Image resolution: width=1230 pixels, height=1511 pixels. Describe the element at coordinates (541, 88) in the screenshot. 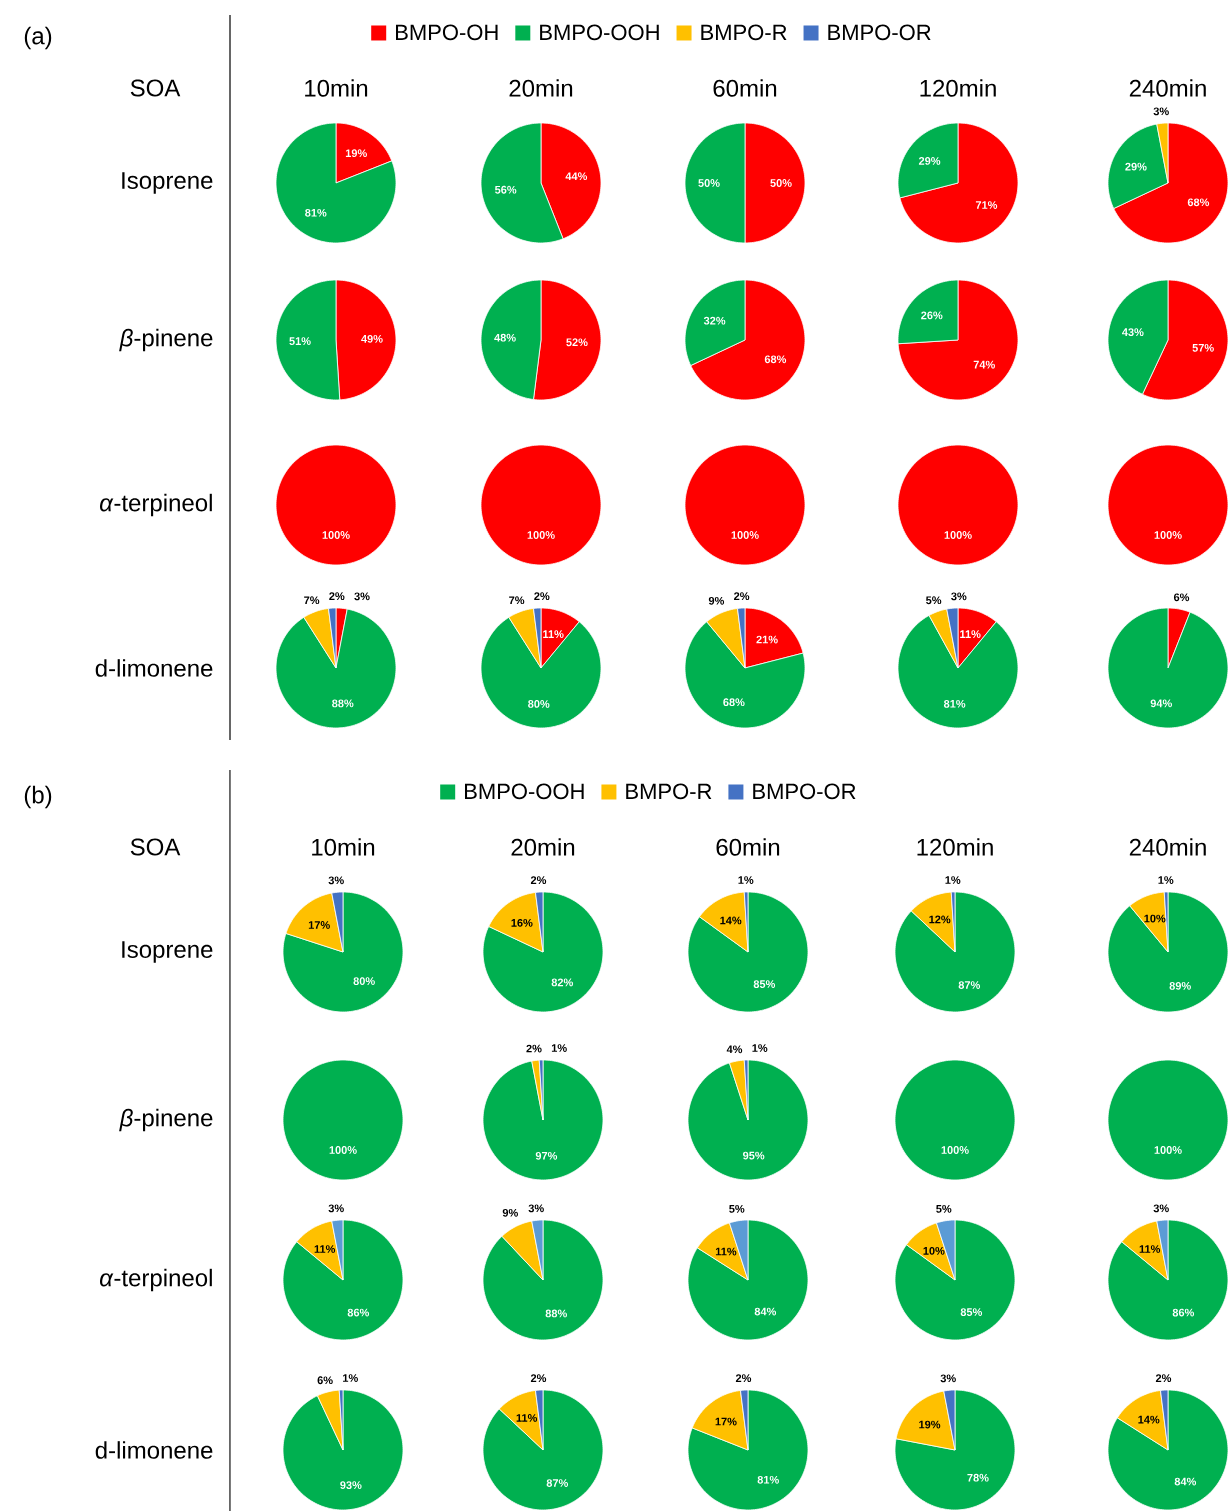

I see `chart-title: 20min` at that location.